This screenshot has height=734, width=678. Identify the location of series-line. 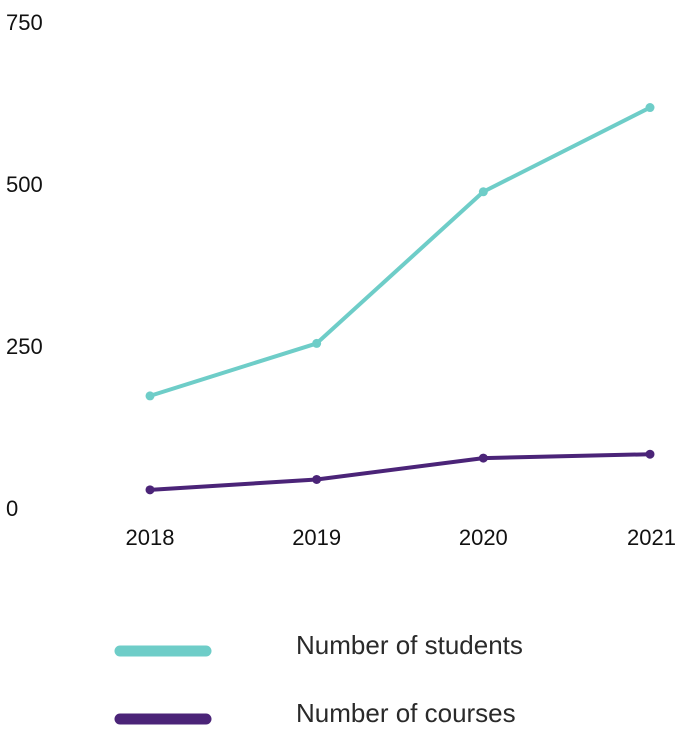
(400, 472).